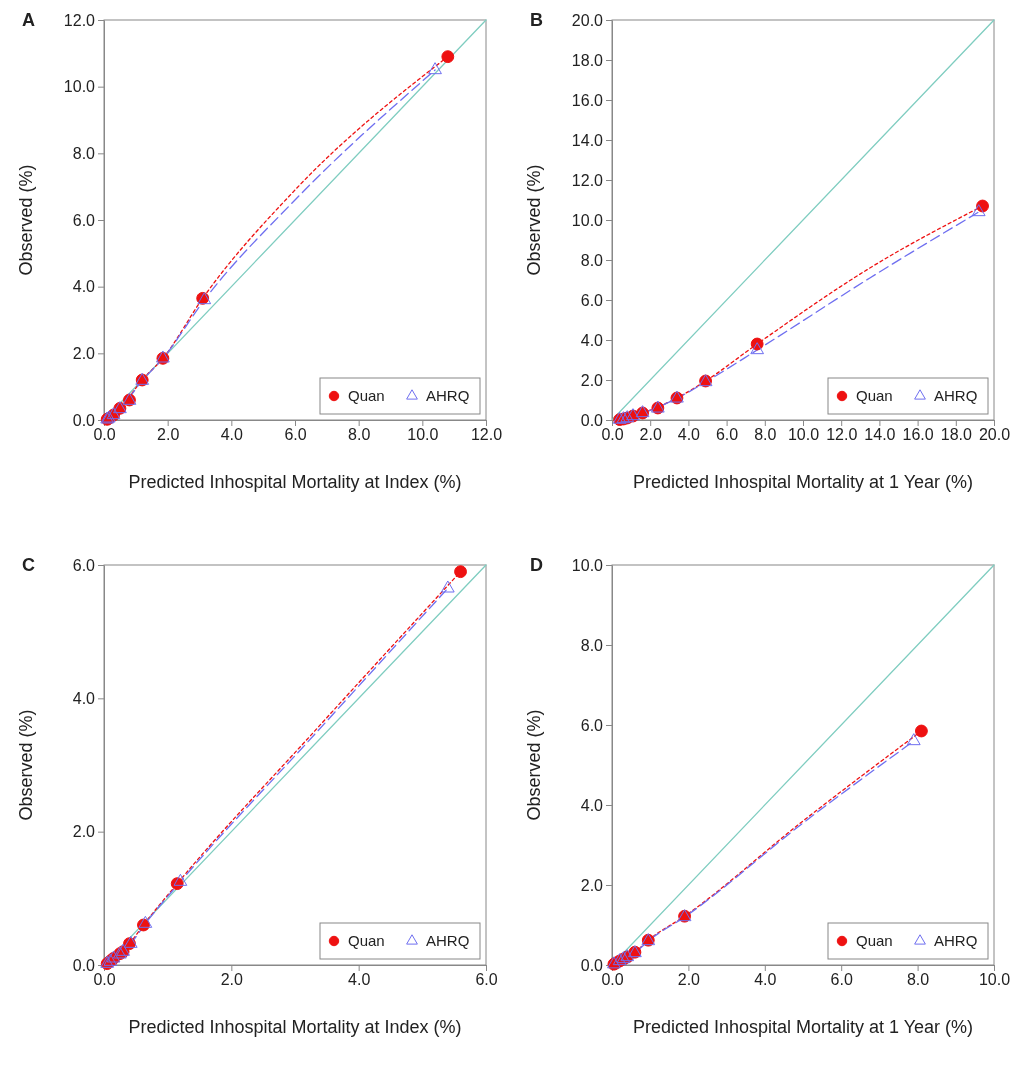 Image resolution: width=1016 pixels, height=1091 pixels. I want to click on x-tick-label: 14.0, so click(880, 435).